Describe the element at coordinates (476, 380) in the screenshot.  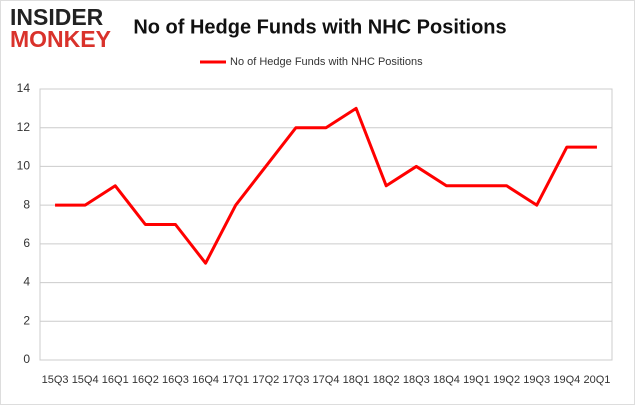
I see `x-tick-label: 19Q1` at that location.